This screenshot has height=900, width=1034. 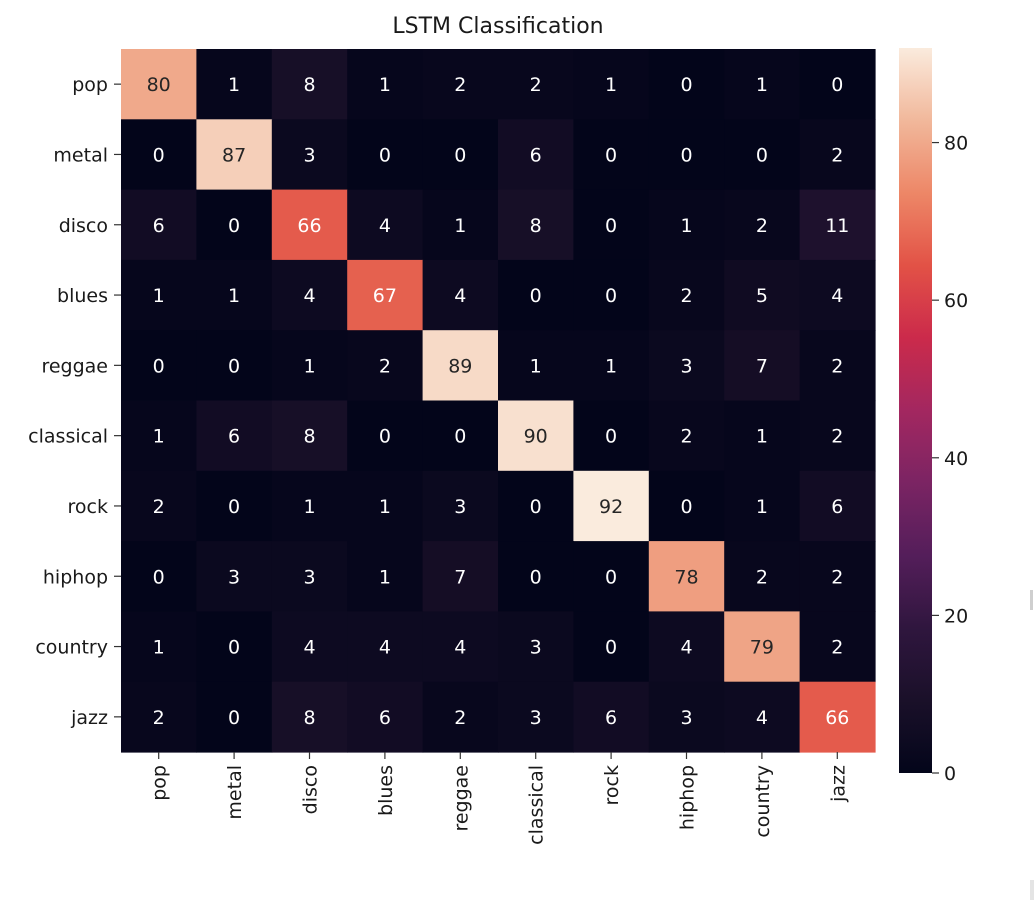 What do you see at coordinates (90, 85) in the screenshot?
I see `y-tick-label: pop` at bounding box center [90, 85].